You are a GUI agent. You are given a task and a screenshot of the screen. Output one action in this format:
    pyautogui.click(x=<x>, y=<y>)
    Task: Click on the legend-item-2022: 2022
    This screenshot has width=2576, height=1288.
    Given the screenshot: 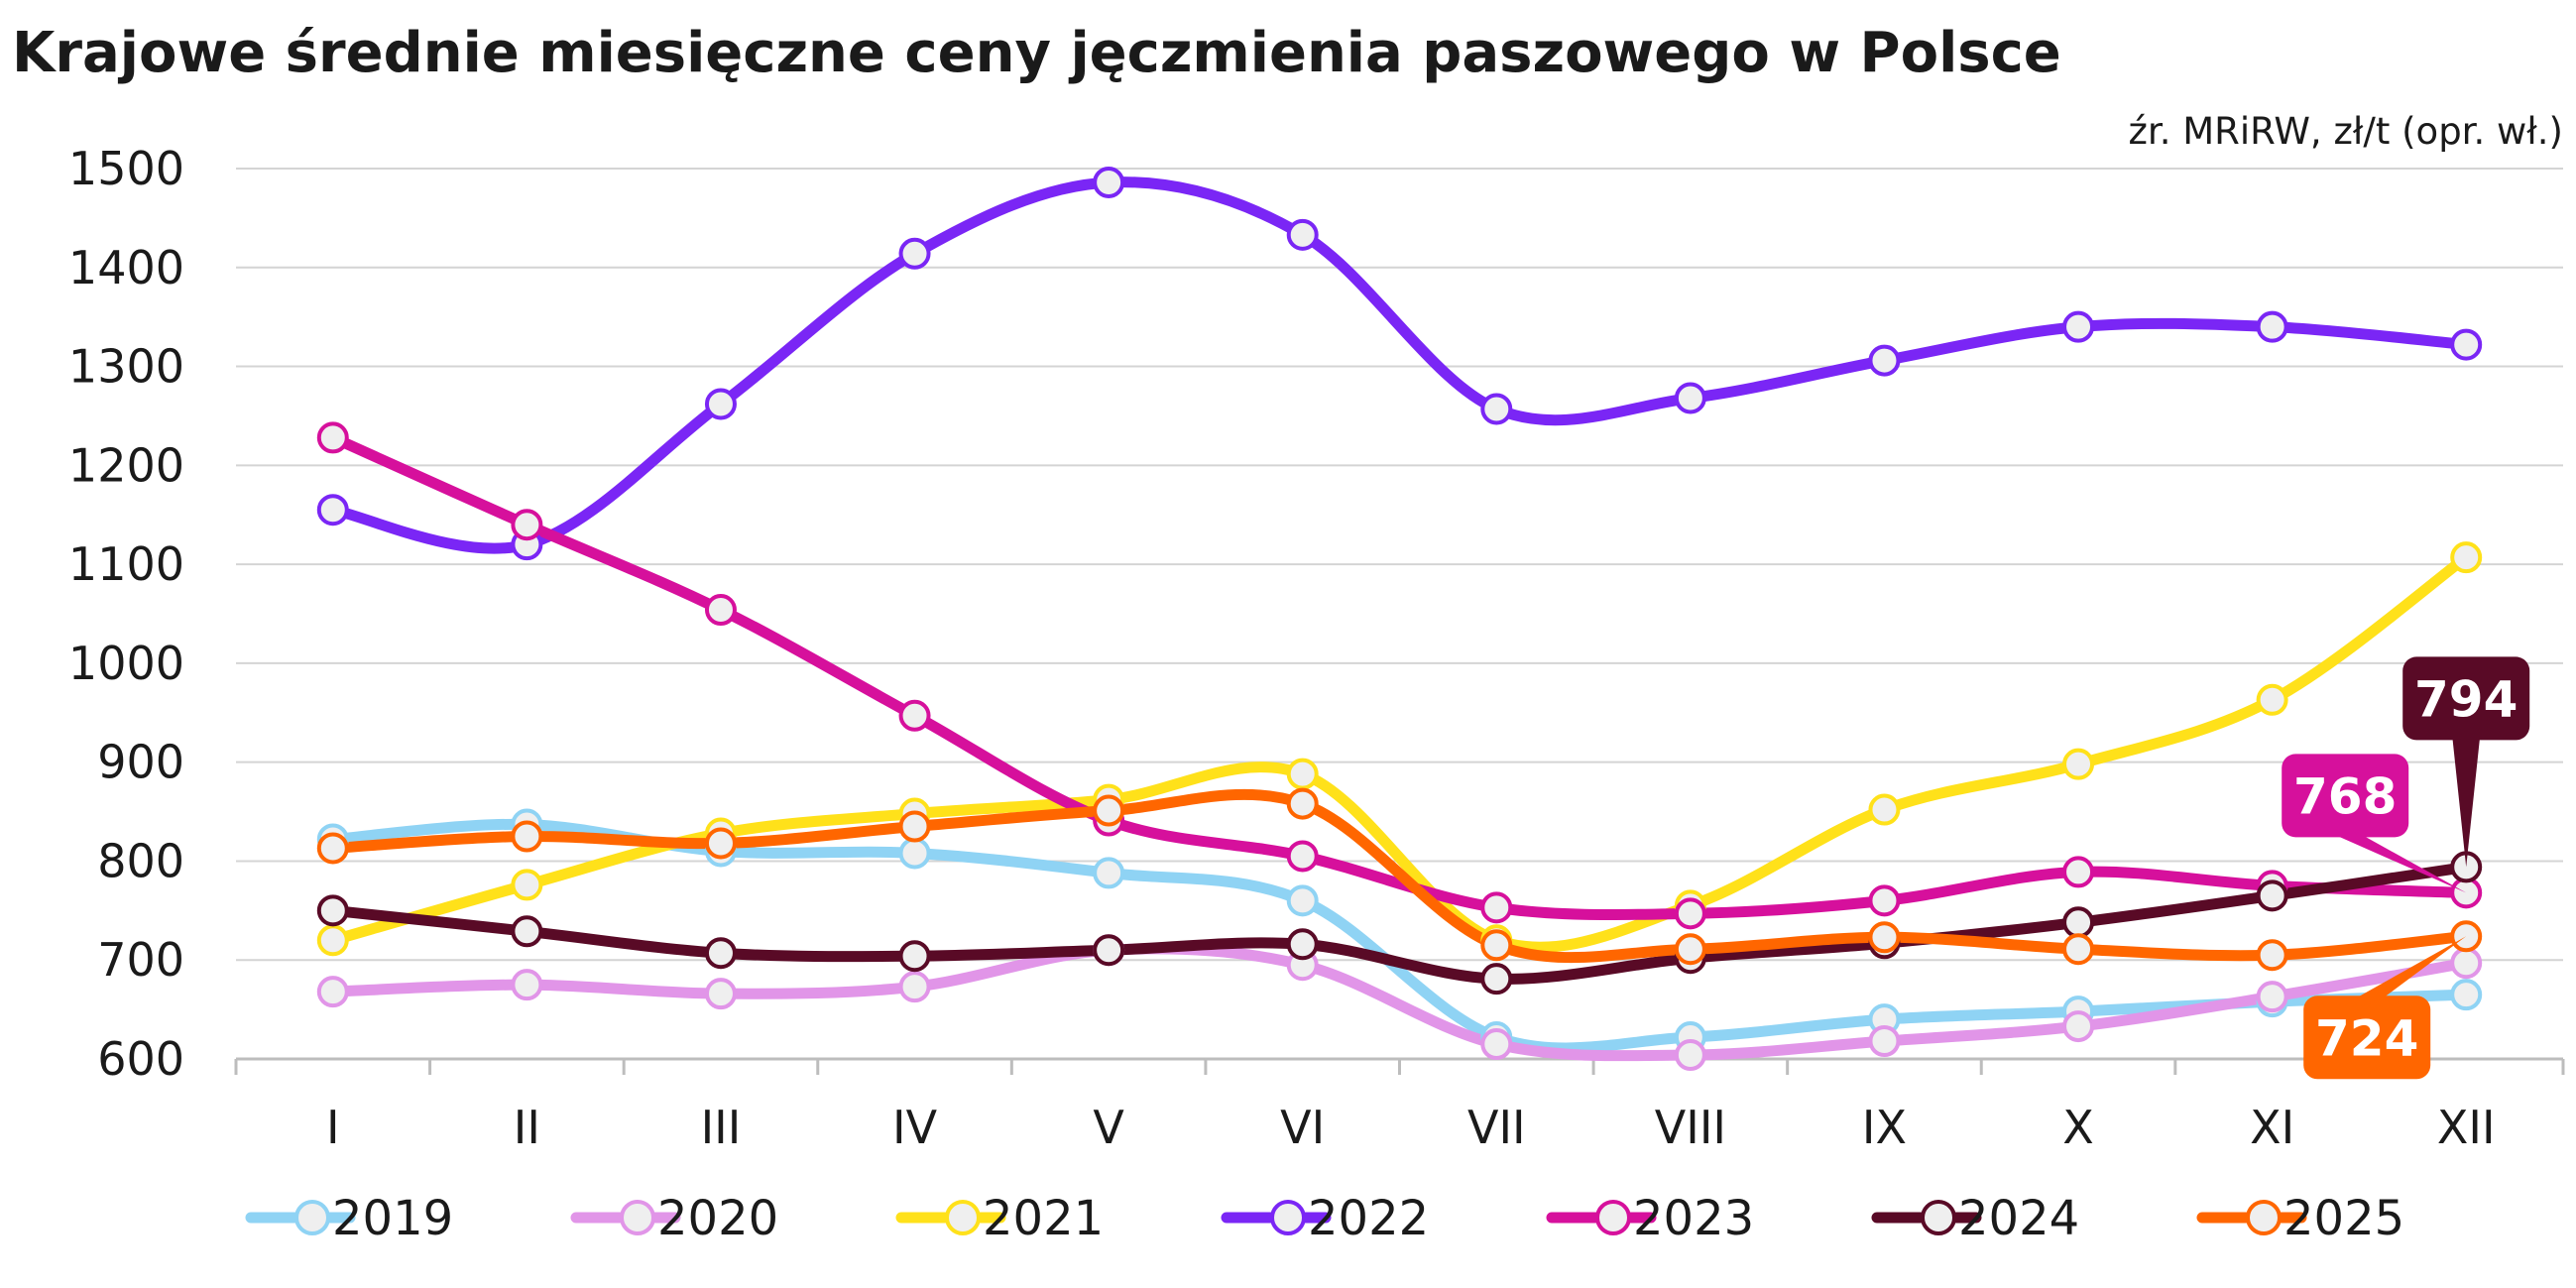 What is the action you would take?
    pyautogui.click(x=1325, y=1219)
    